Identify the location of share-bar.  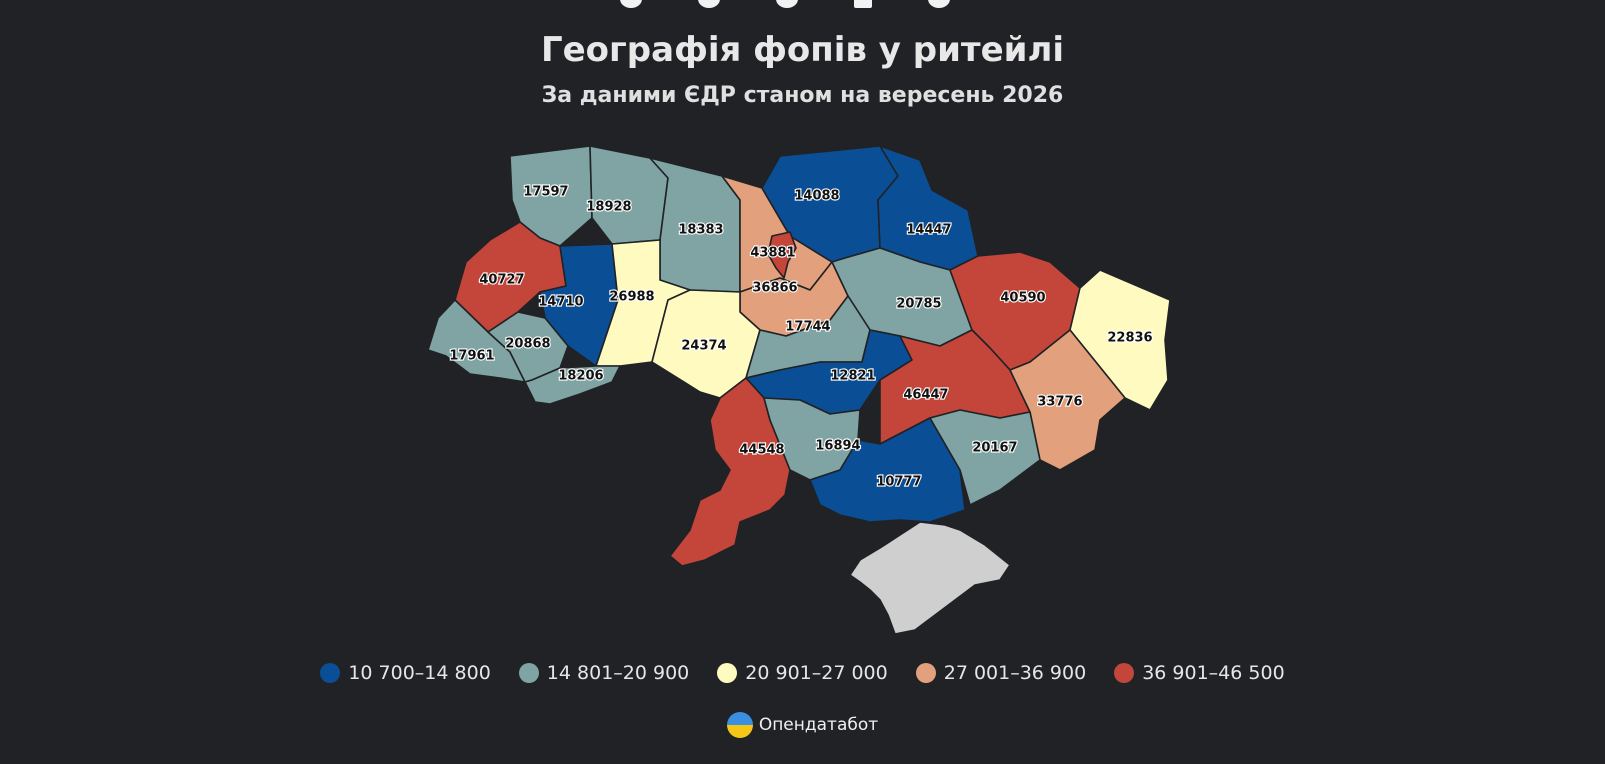
(785, 4).